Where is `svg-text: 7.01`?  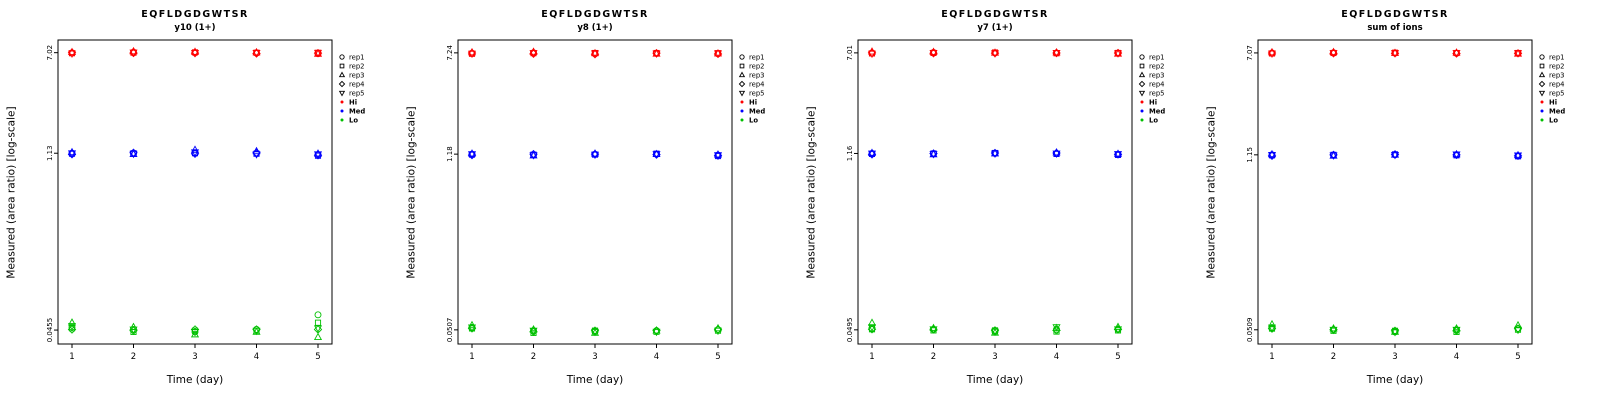
svg-text: 7.01 is located at coordinates (850, 53).